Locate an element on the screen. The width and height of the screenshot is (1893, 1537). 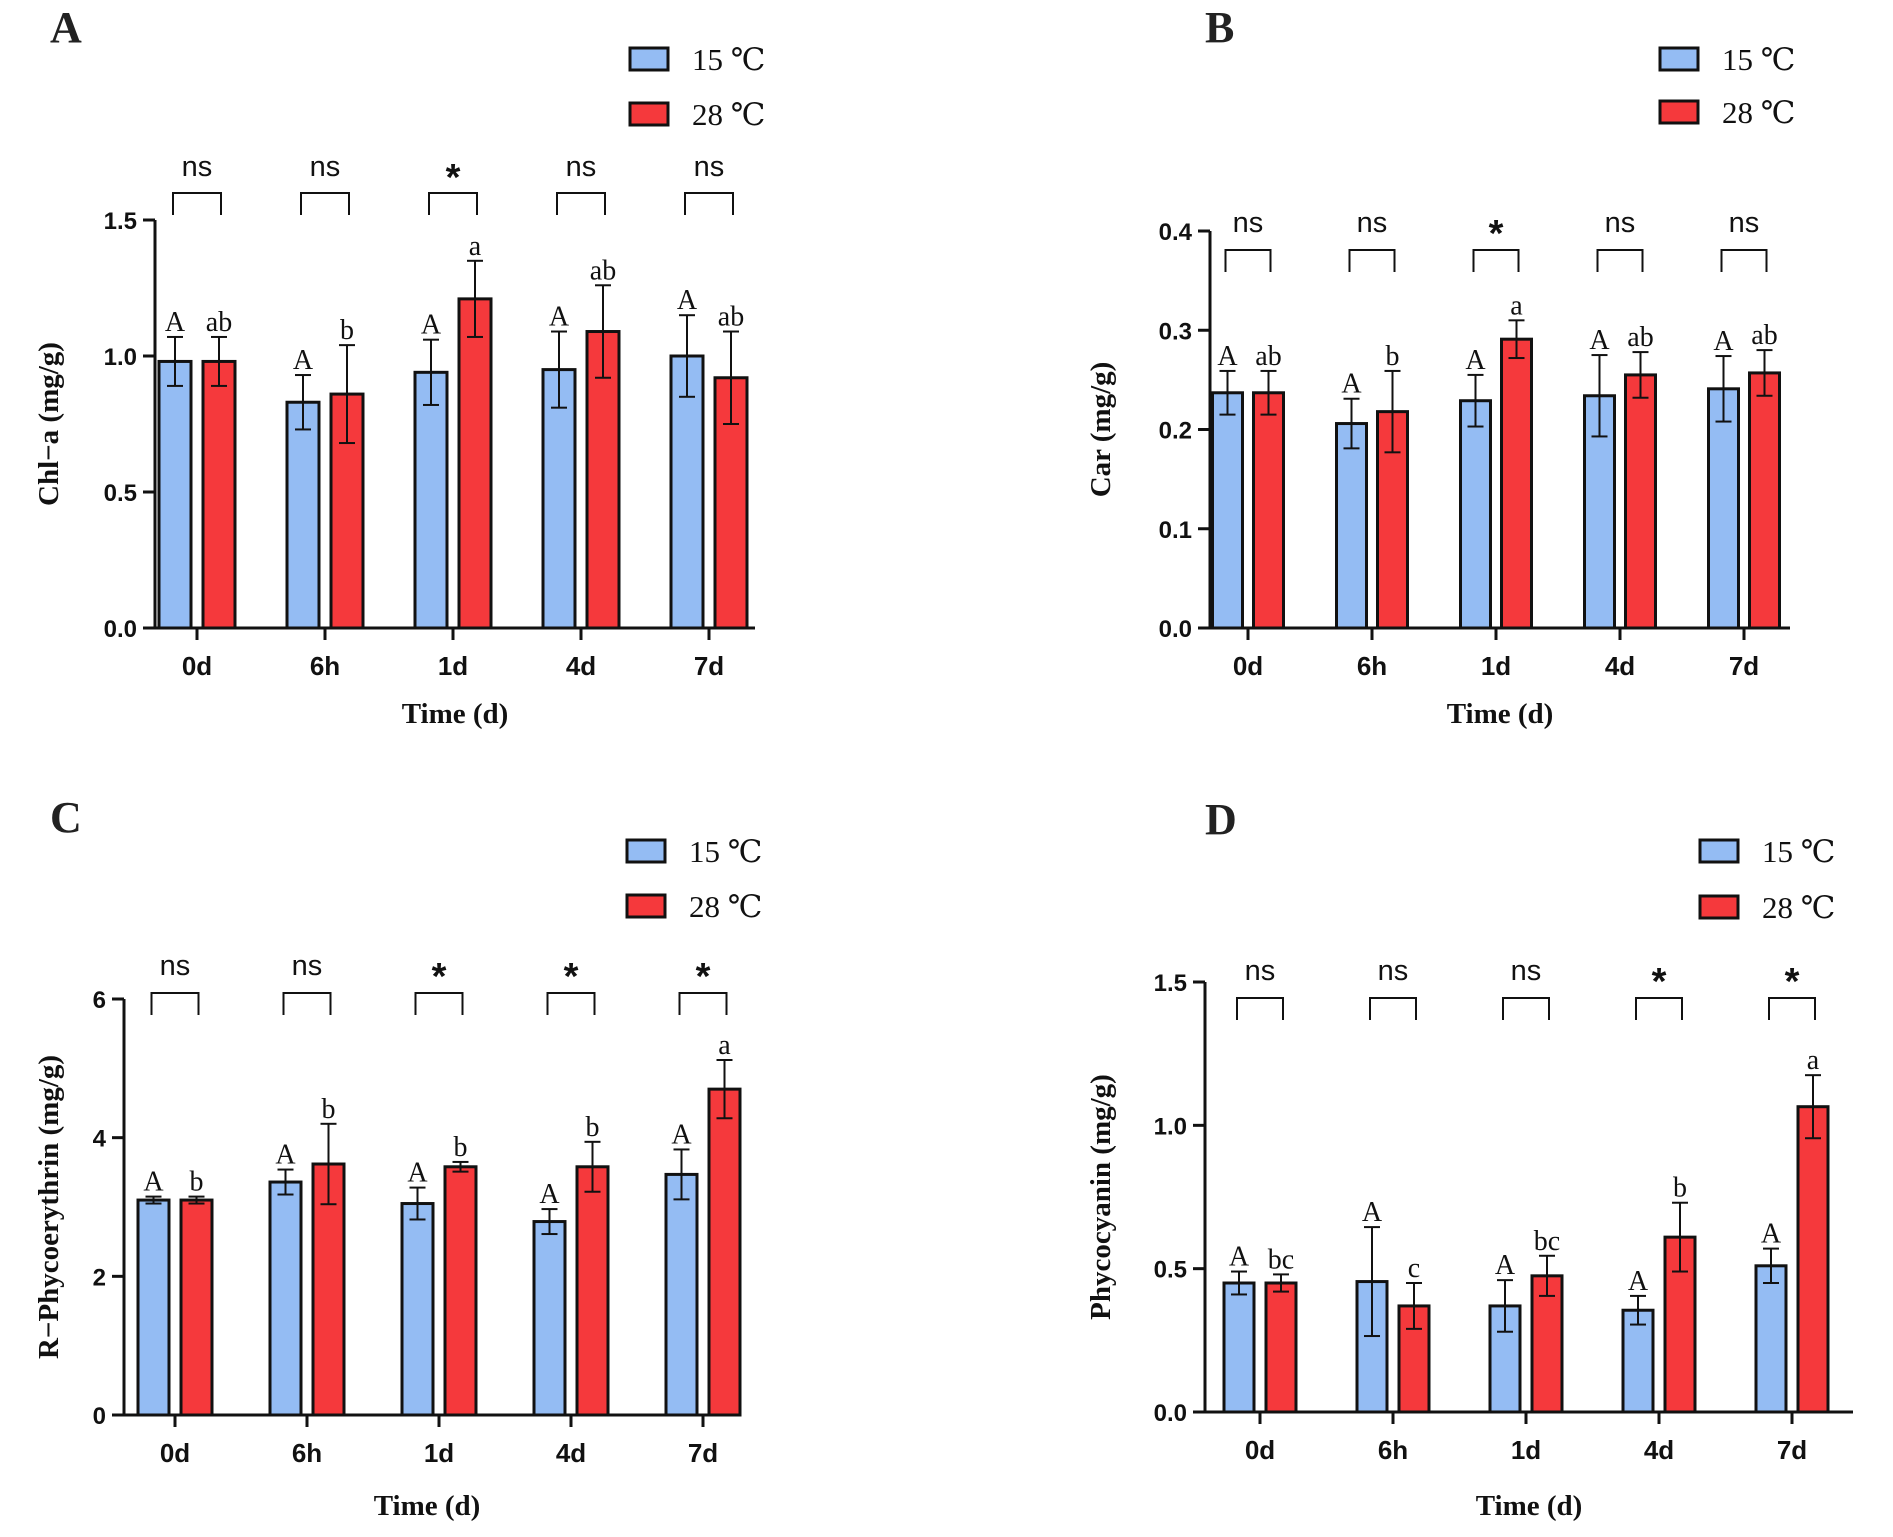
bar-28c-6h is located at coordinates (347, 511).